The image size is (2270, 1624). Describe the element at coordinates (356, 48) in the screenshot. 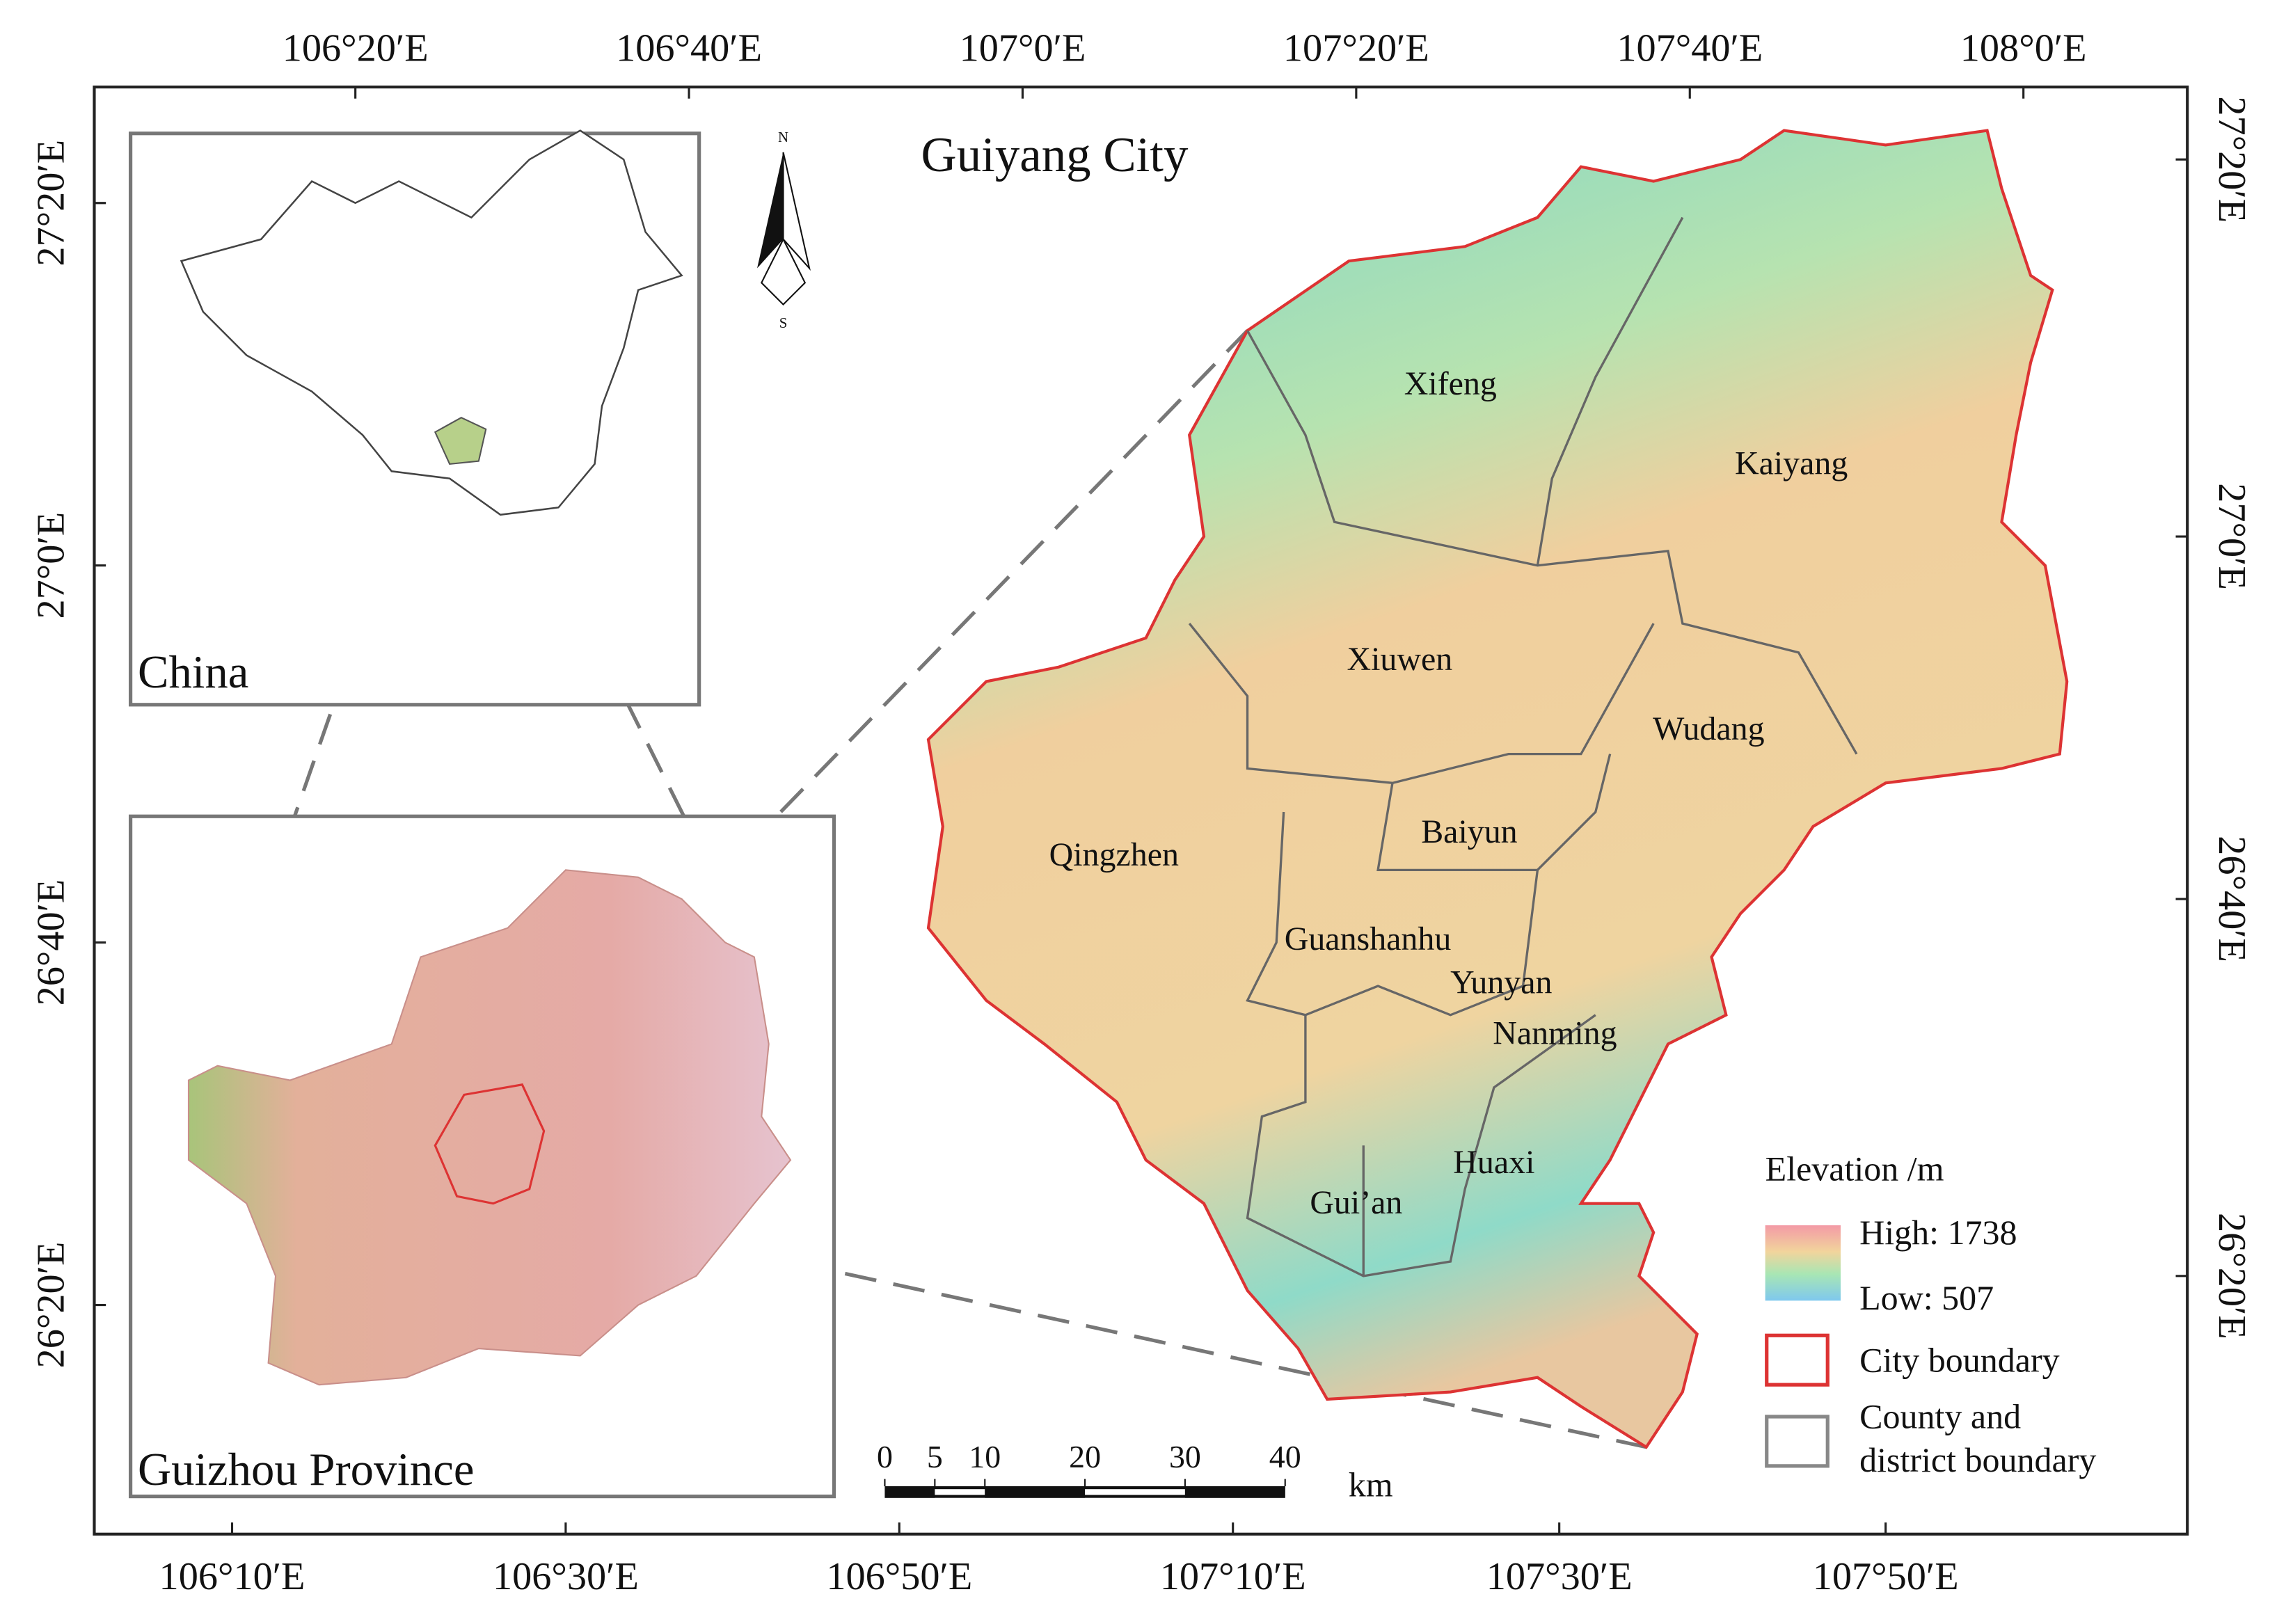

I see `top-coord: 106°20′E` at that location.